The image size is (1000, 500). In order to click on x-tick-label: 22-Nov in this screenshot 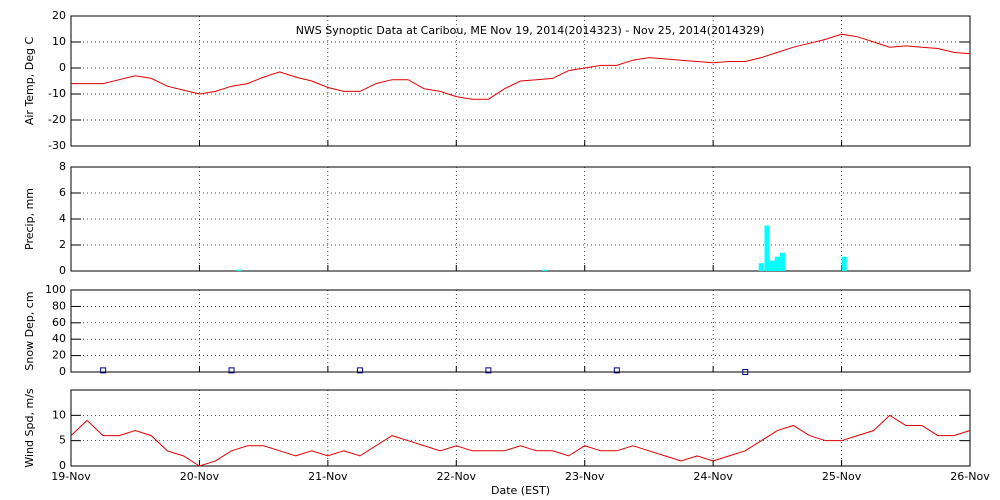, I will do `click(457, 476)`.